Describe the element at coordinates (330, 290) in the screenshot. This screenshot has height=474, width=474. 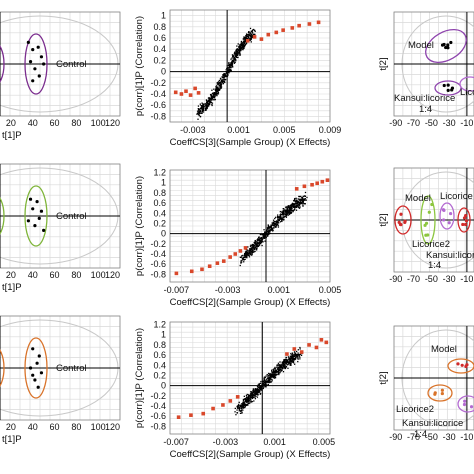
I see `x-tick-label: 0.005` at that location.